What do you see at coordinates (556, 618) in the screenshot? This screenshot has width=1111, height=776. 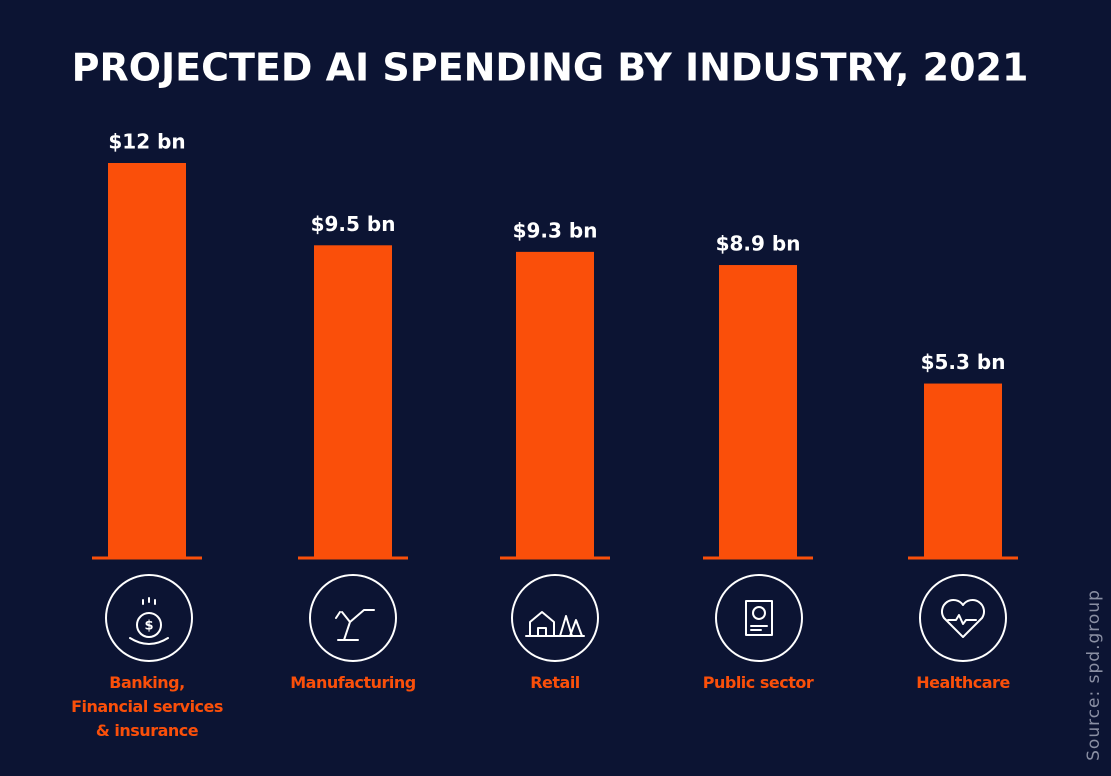 I see `icons: $` at bounding box center [556, 618].